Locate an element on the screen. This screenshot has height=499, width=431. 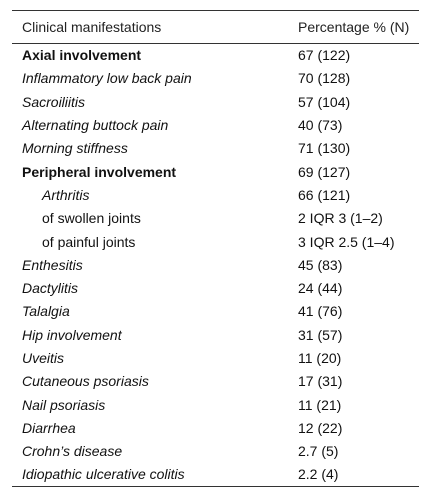
manifestation-cell: Morning stiffness is located at coordinates (75, 148).